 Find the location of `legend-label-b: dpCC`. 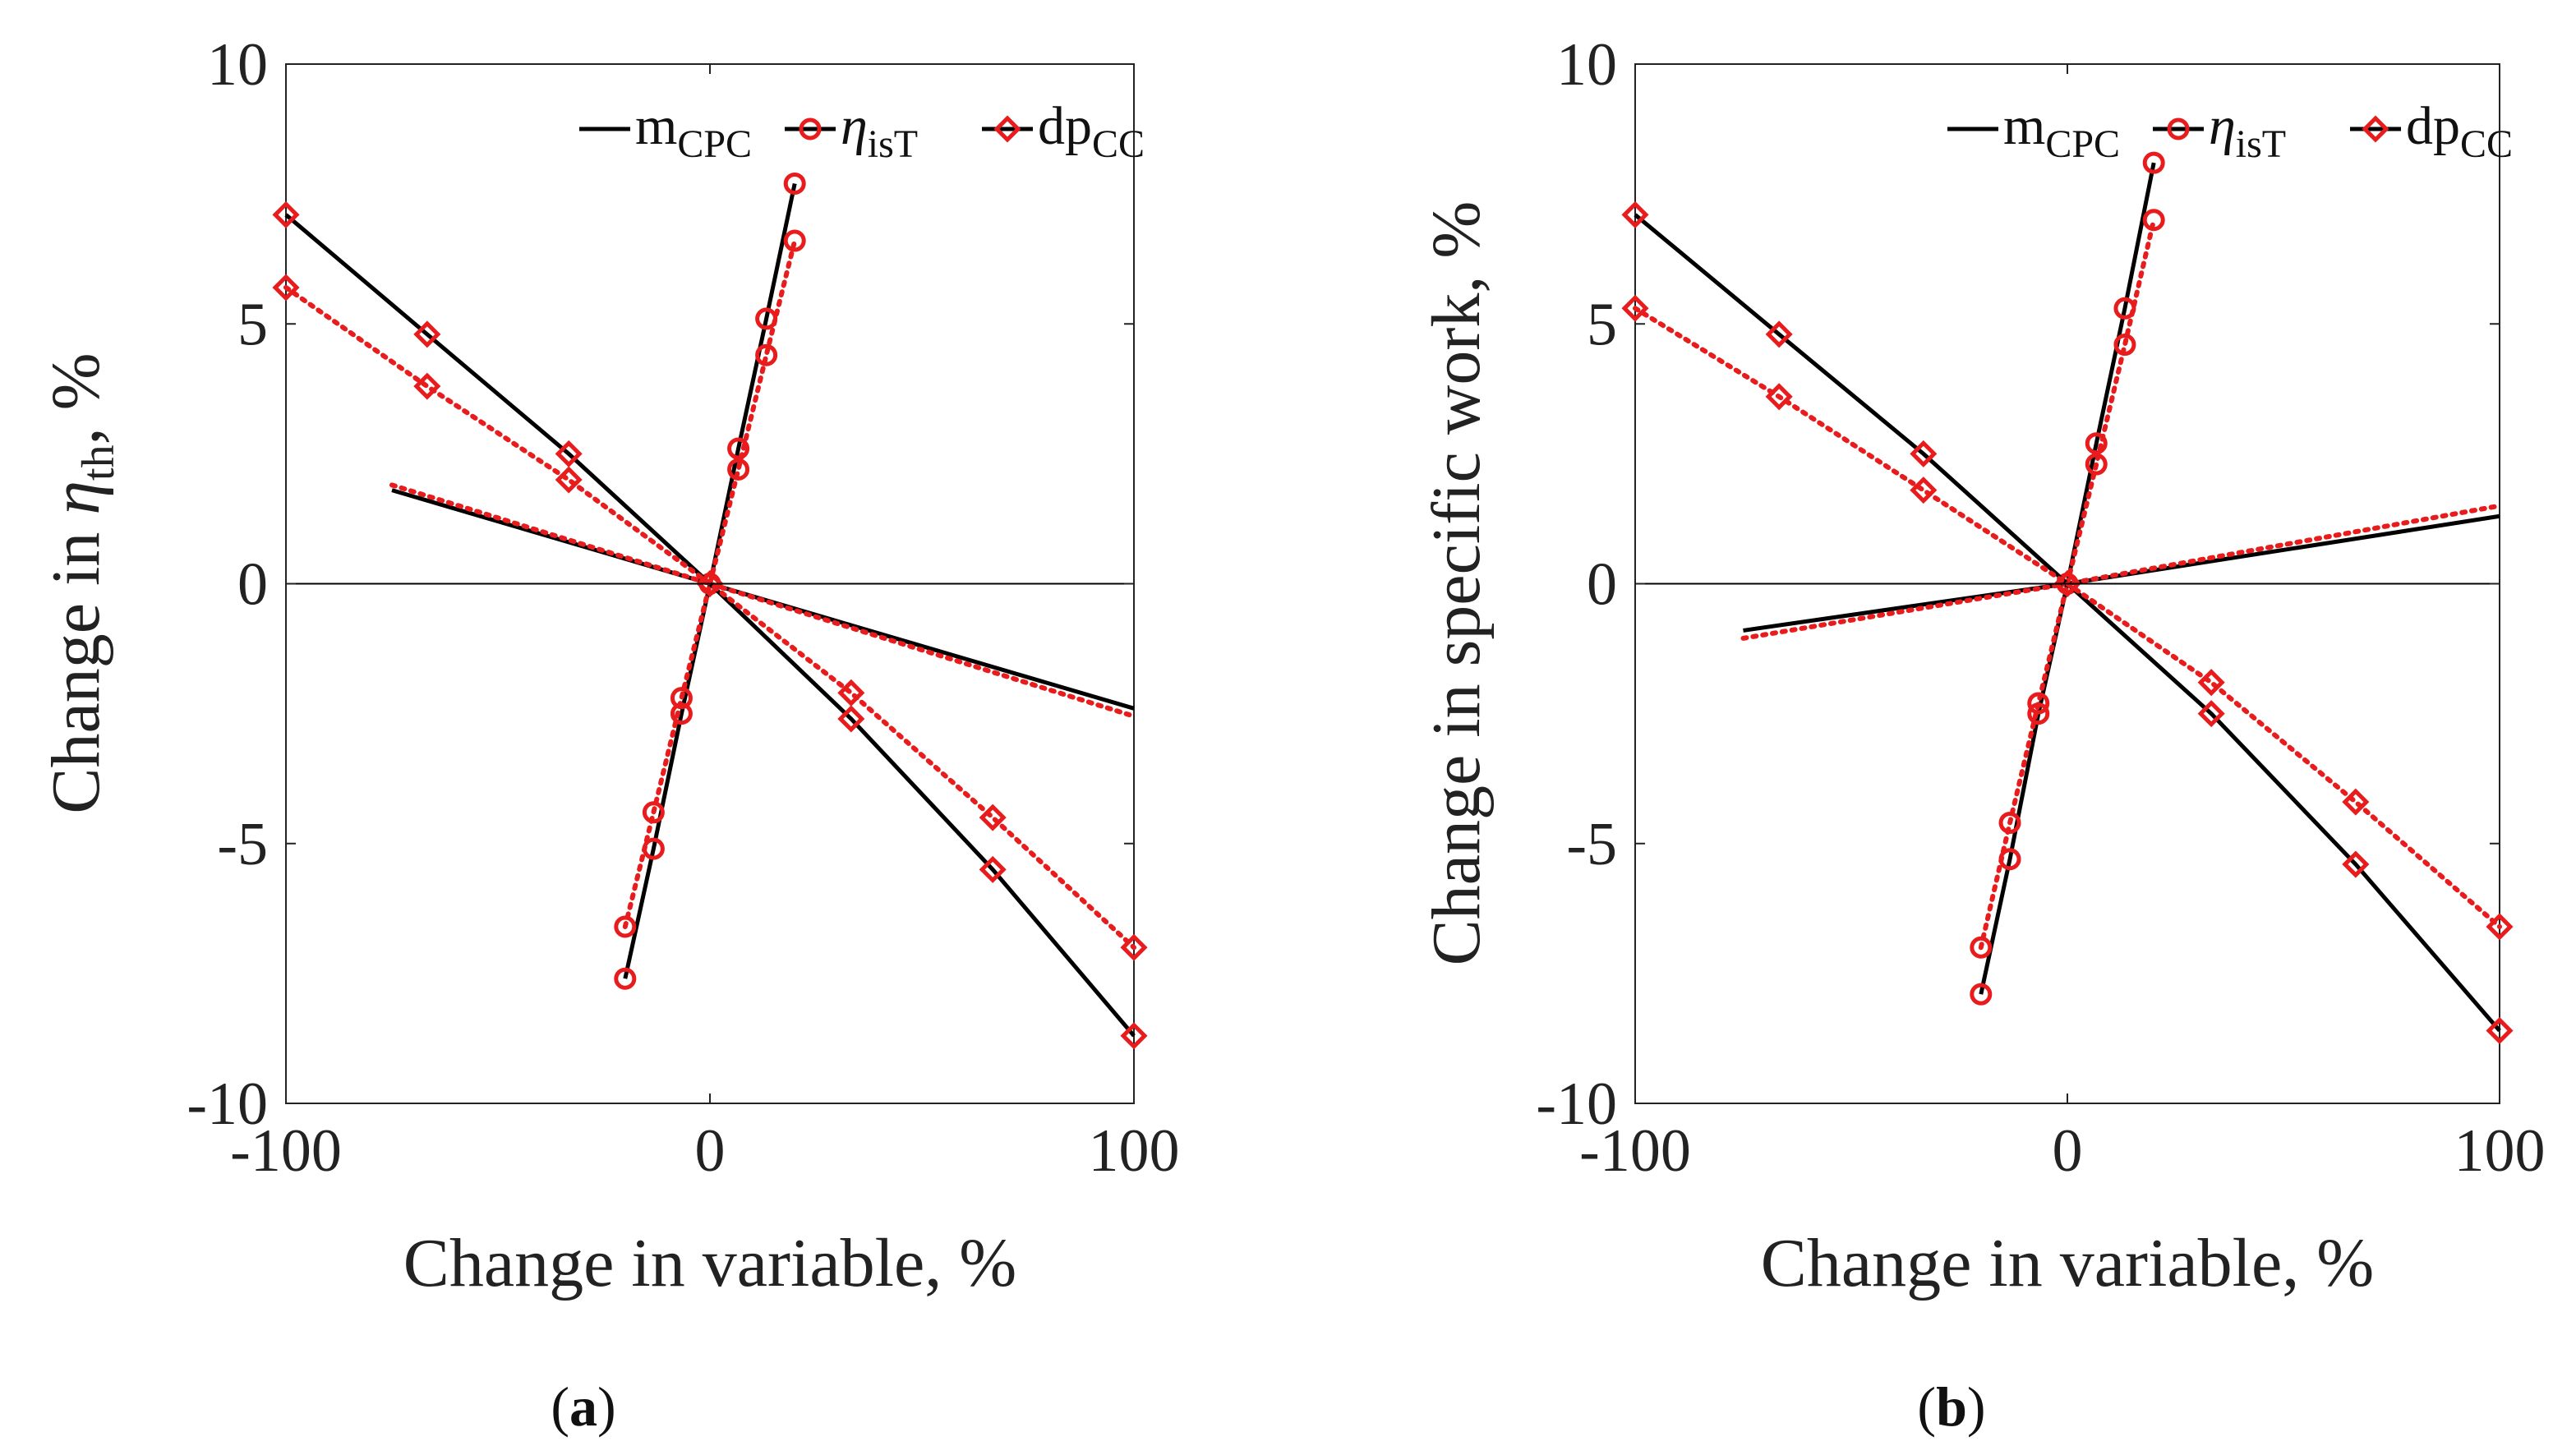

legend-label-b: dpCC is located at coordinates (2459, 131).